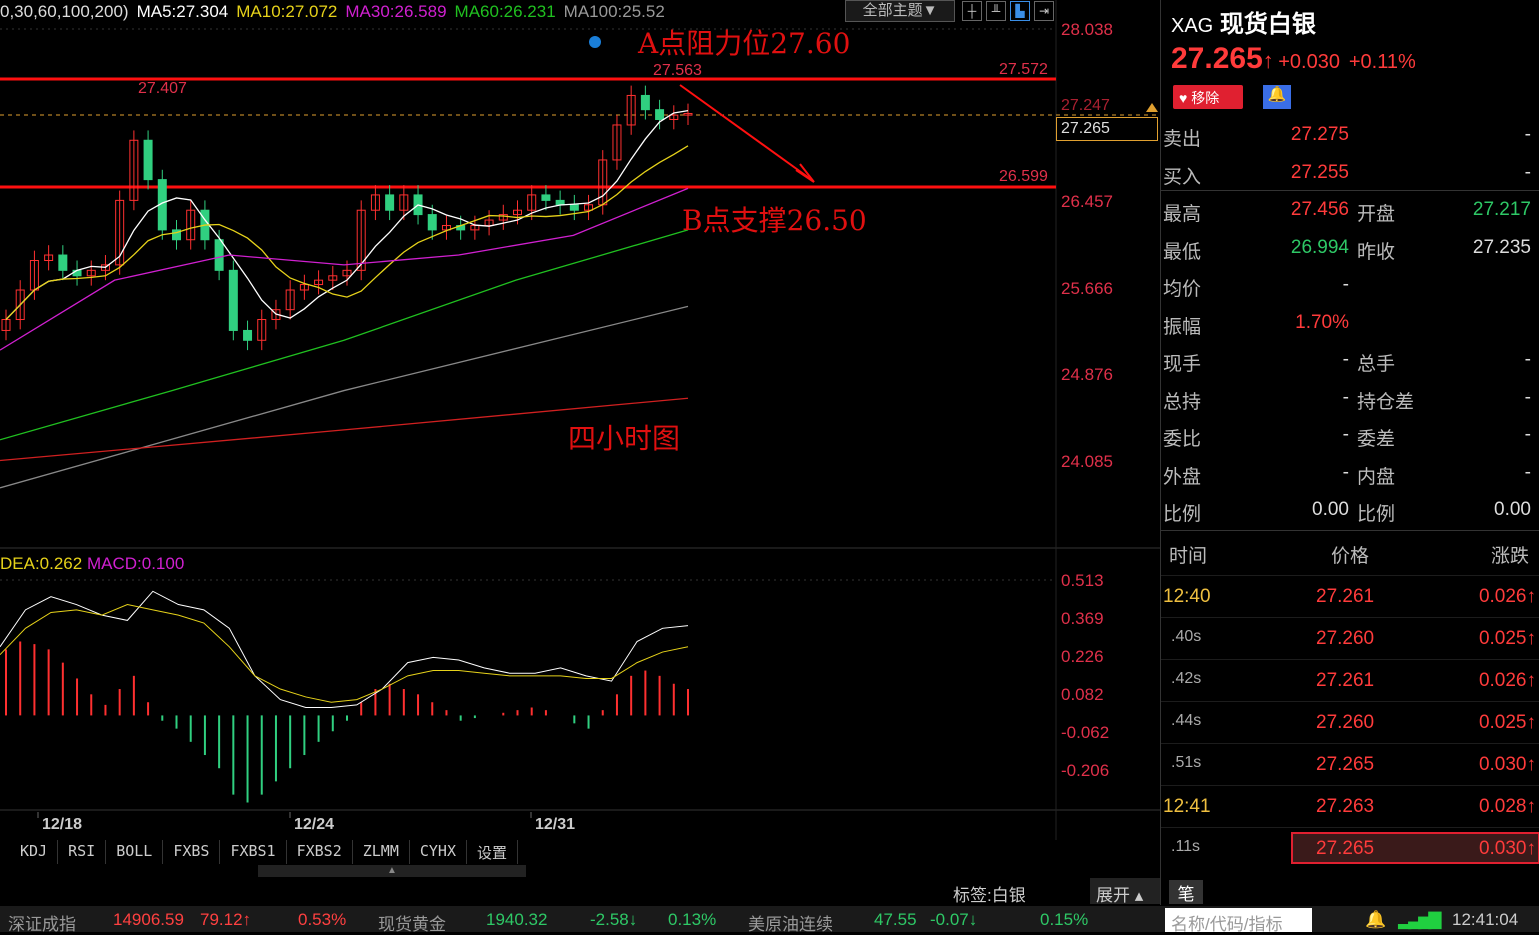 This screenshot has height=935, width=1539. What do you see at coordinates (1345, 806) in the screenshot?
I see `tick-p: 27.263` at bounding box center [1345, 806].